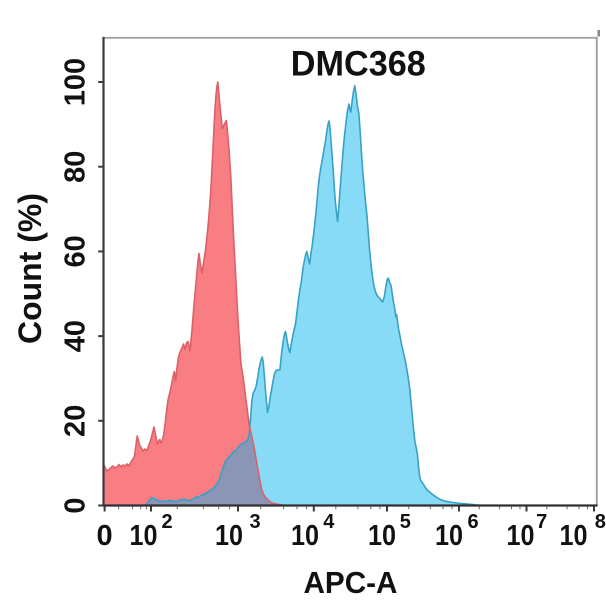 The image size is (606, 608). I want to click on svg-text: 5, so click(405, 522).